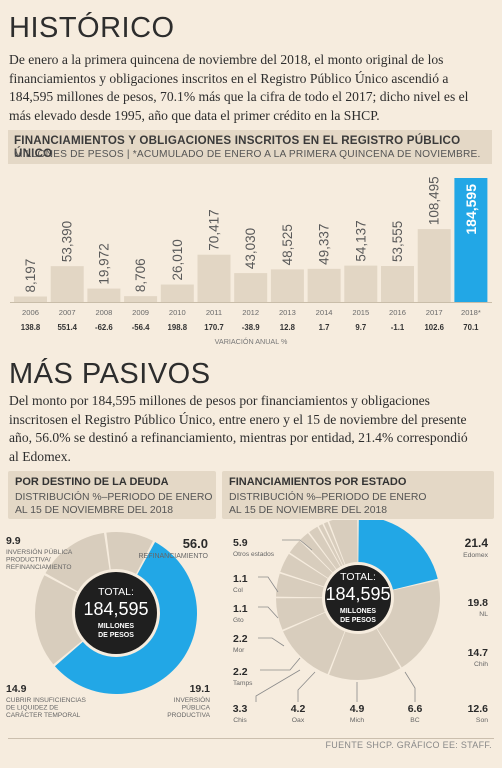 Image resolution: width=502 pixels, height=768 pixels. What do you see at coordinates (318, 482) in the screenshot?
I see `estado-panel-title: FINANCIAMIENTOS POR ESTADO` at bounding box center [318, 482].